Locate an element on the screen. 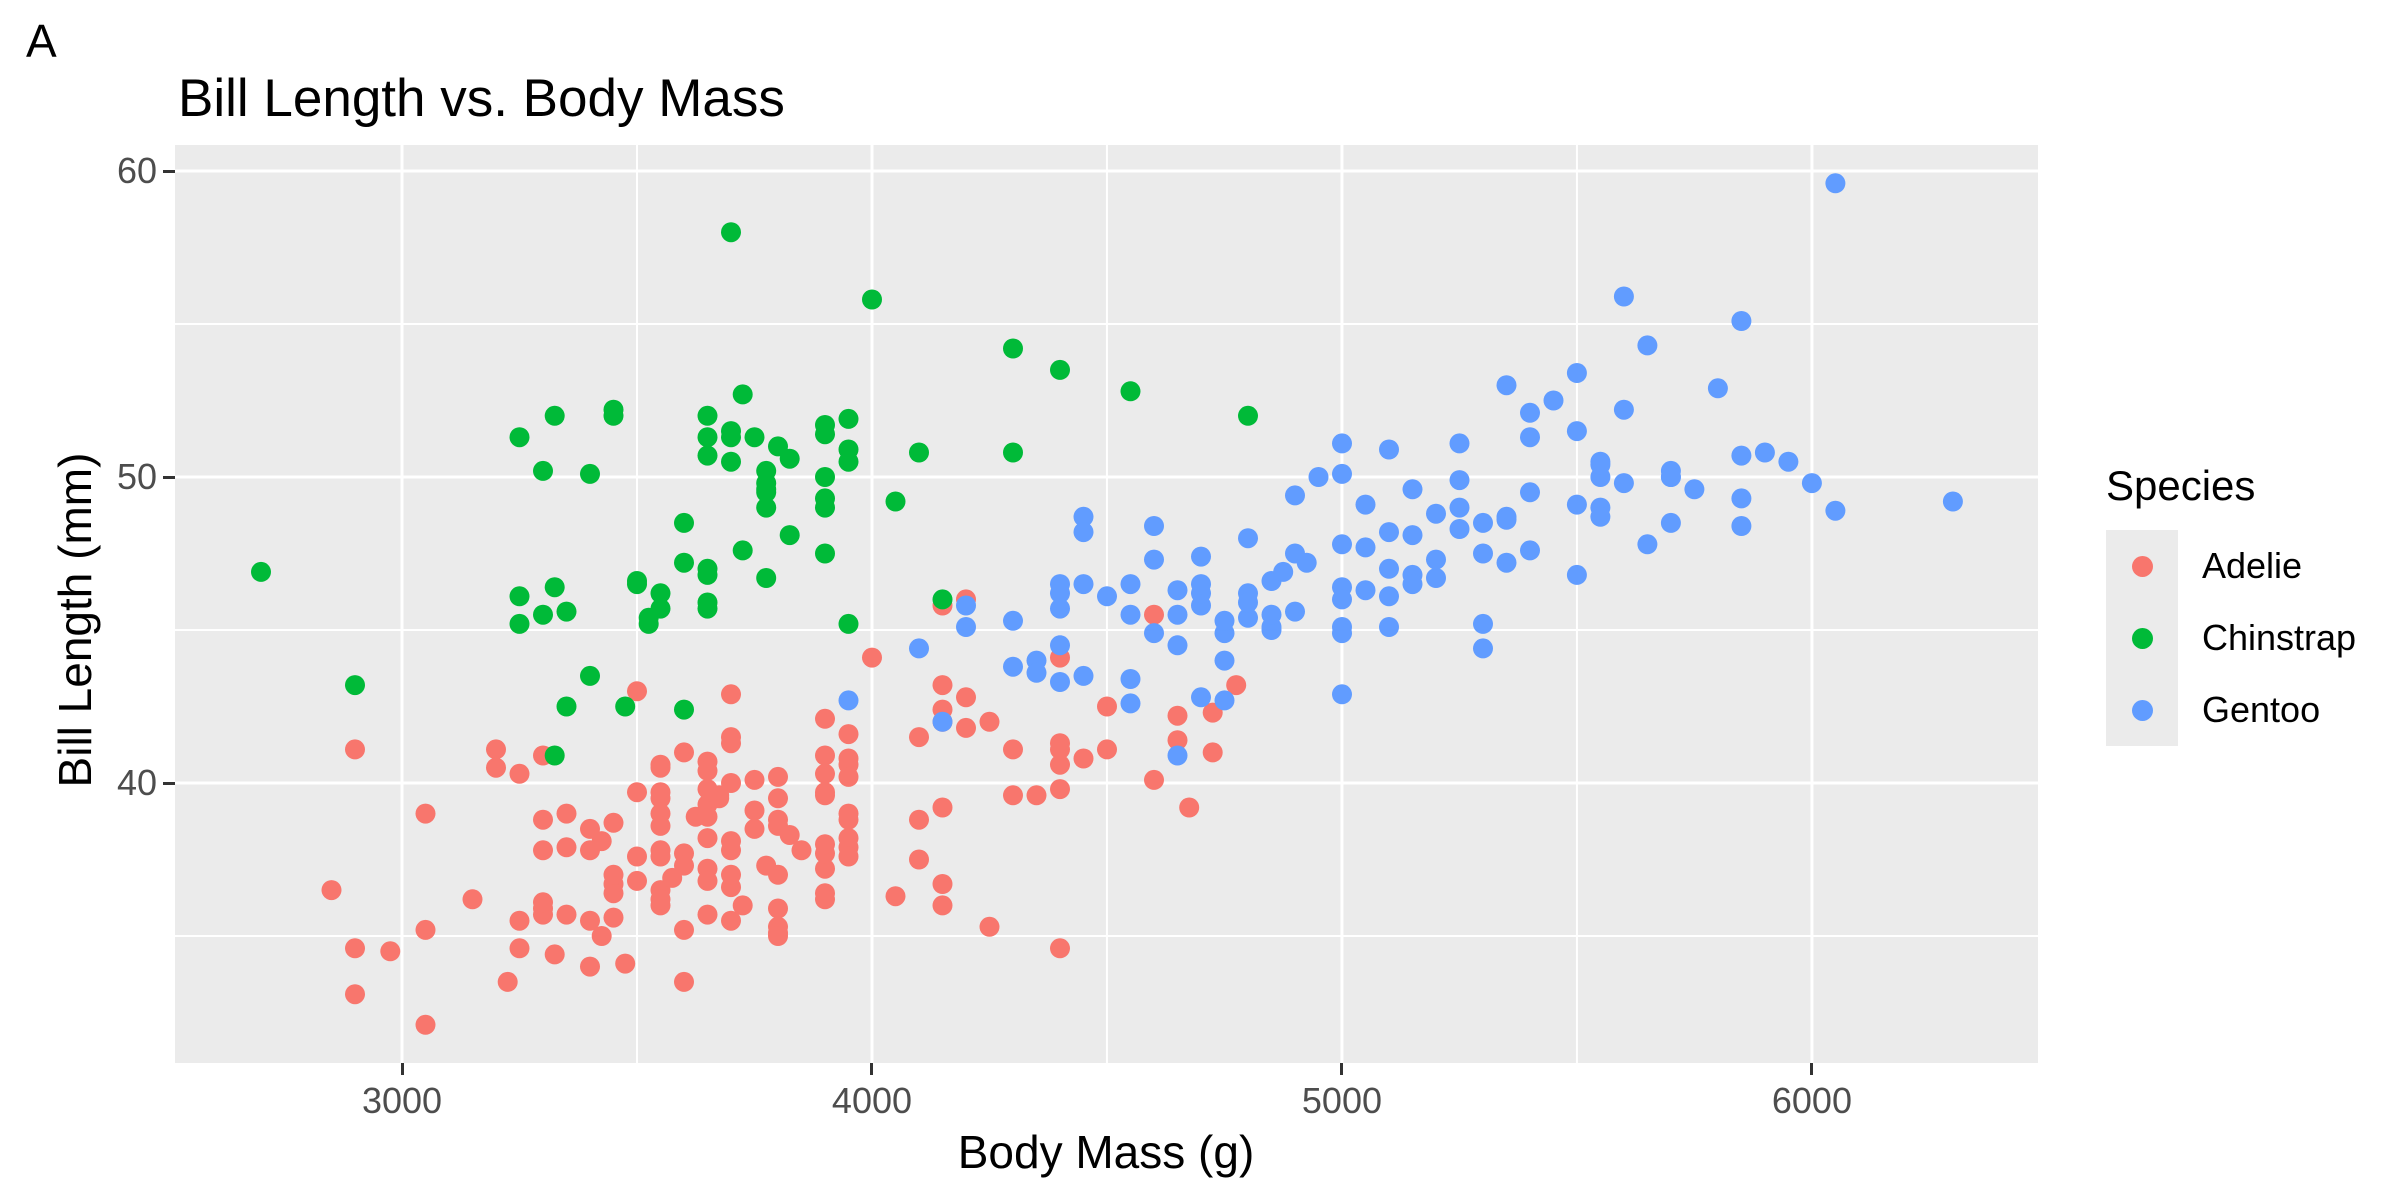  y-tick-label: 60 is located at coordinates (136, 170).